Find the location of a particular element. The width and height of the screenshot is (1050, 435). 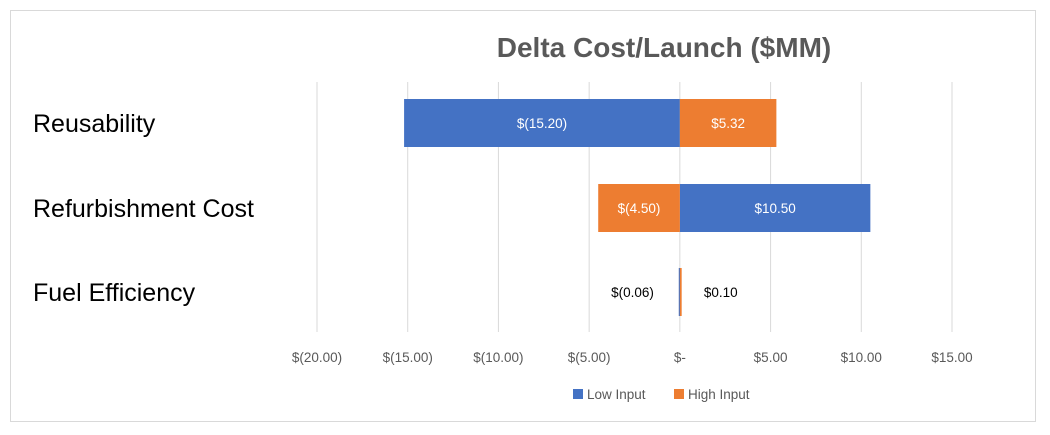

data-label: $(4.50) is located at coordinates (639, 208).